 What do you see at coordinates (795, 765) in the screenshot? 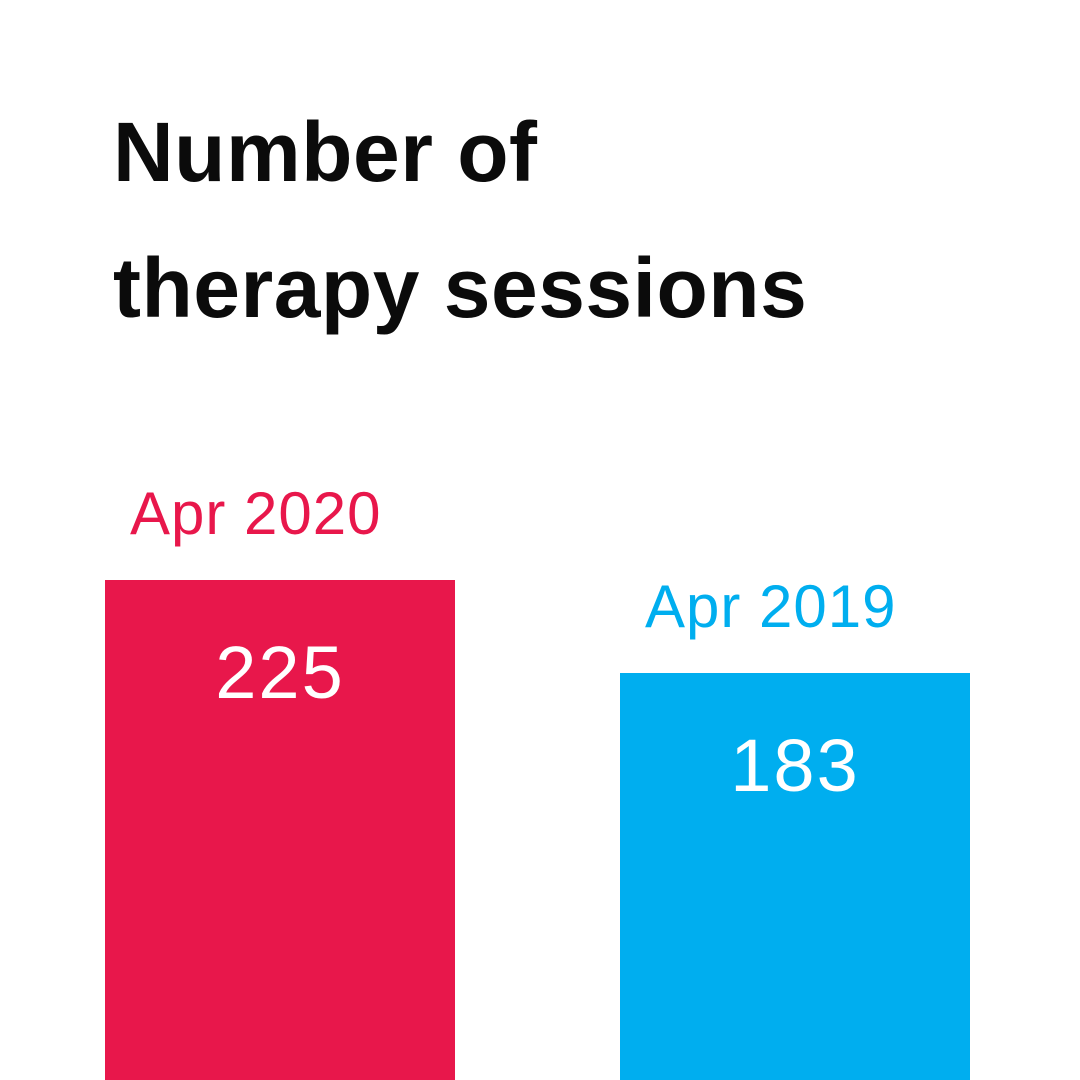
I see `bar-value-apr-2019: 183` at bounding box center [795, 765].